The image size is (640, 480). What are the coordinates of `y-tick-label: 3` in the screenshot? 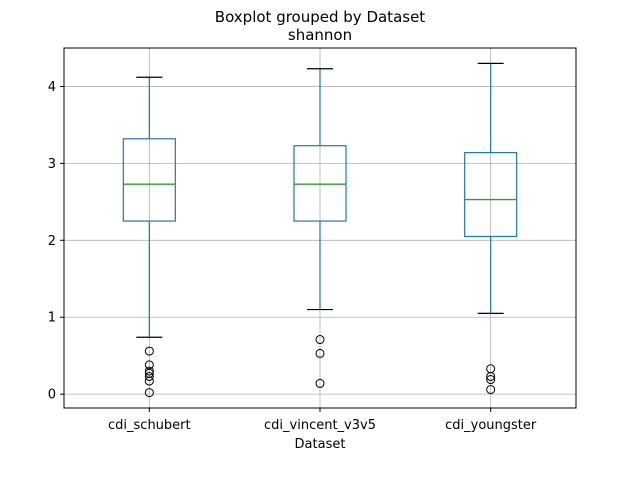 It's located at (52, 164).